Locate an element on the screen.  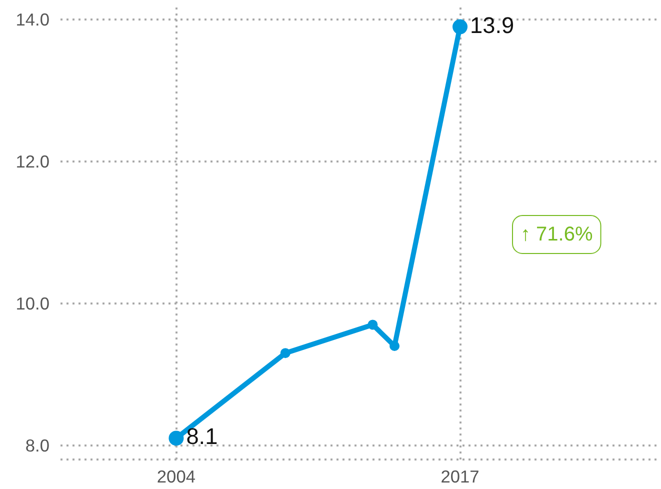
y-tick-label: 8.0 is located at coordinates (37, 445).